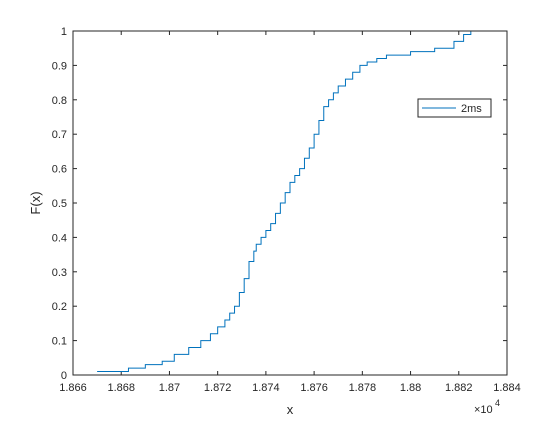  I want to click on y-tick-label: 0.2, so click(59, 307).